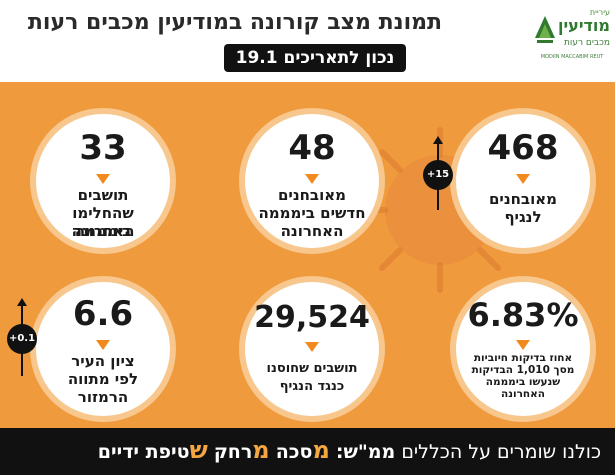 The image size is (615, 475). I want to click on stat-vaccinated: 29,524 תושבים שחוסנו כנגד הנגיף, so click(312, 349).